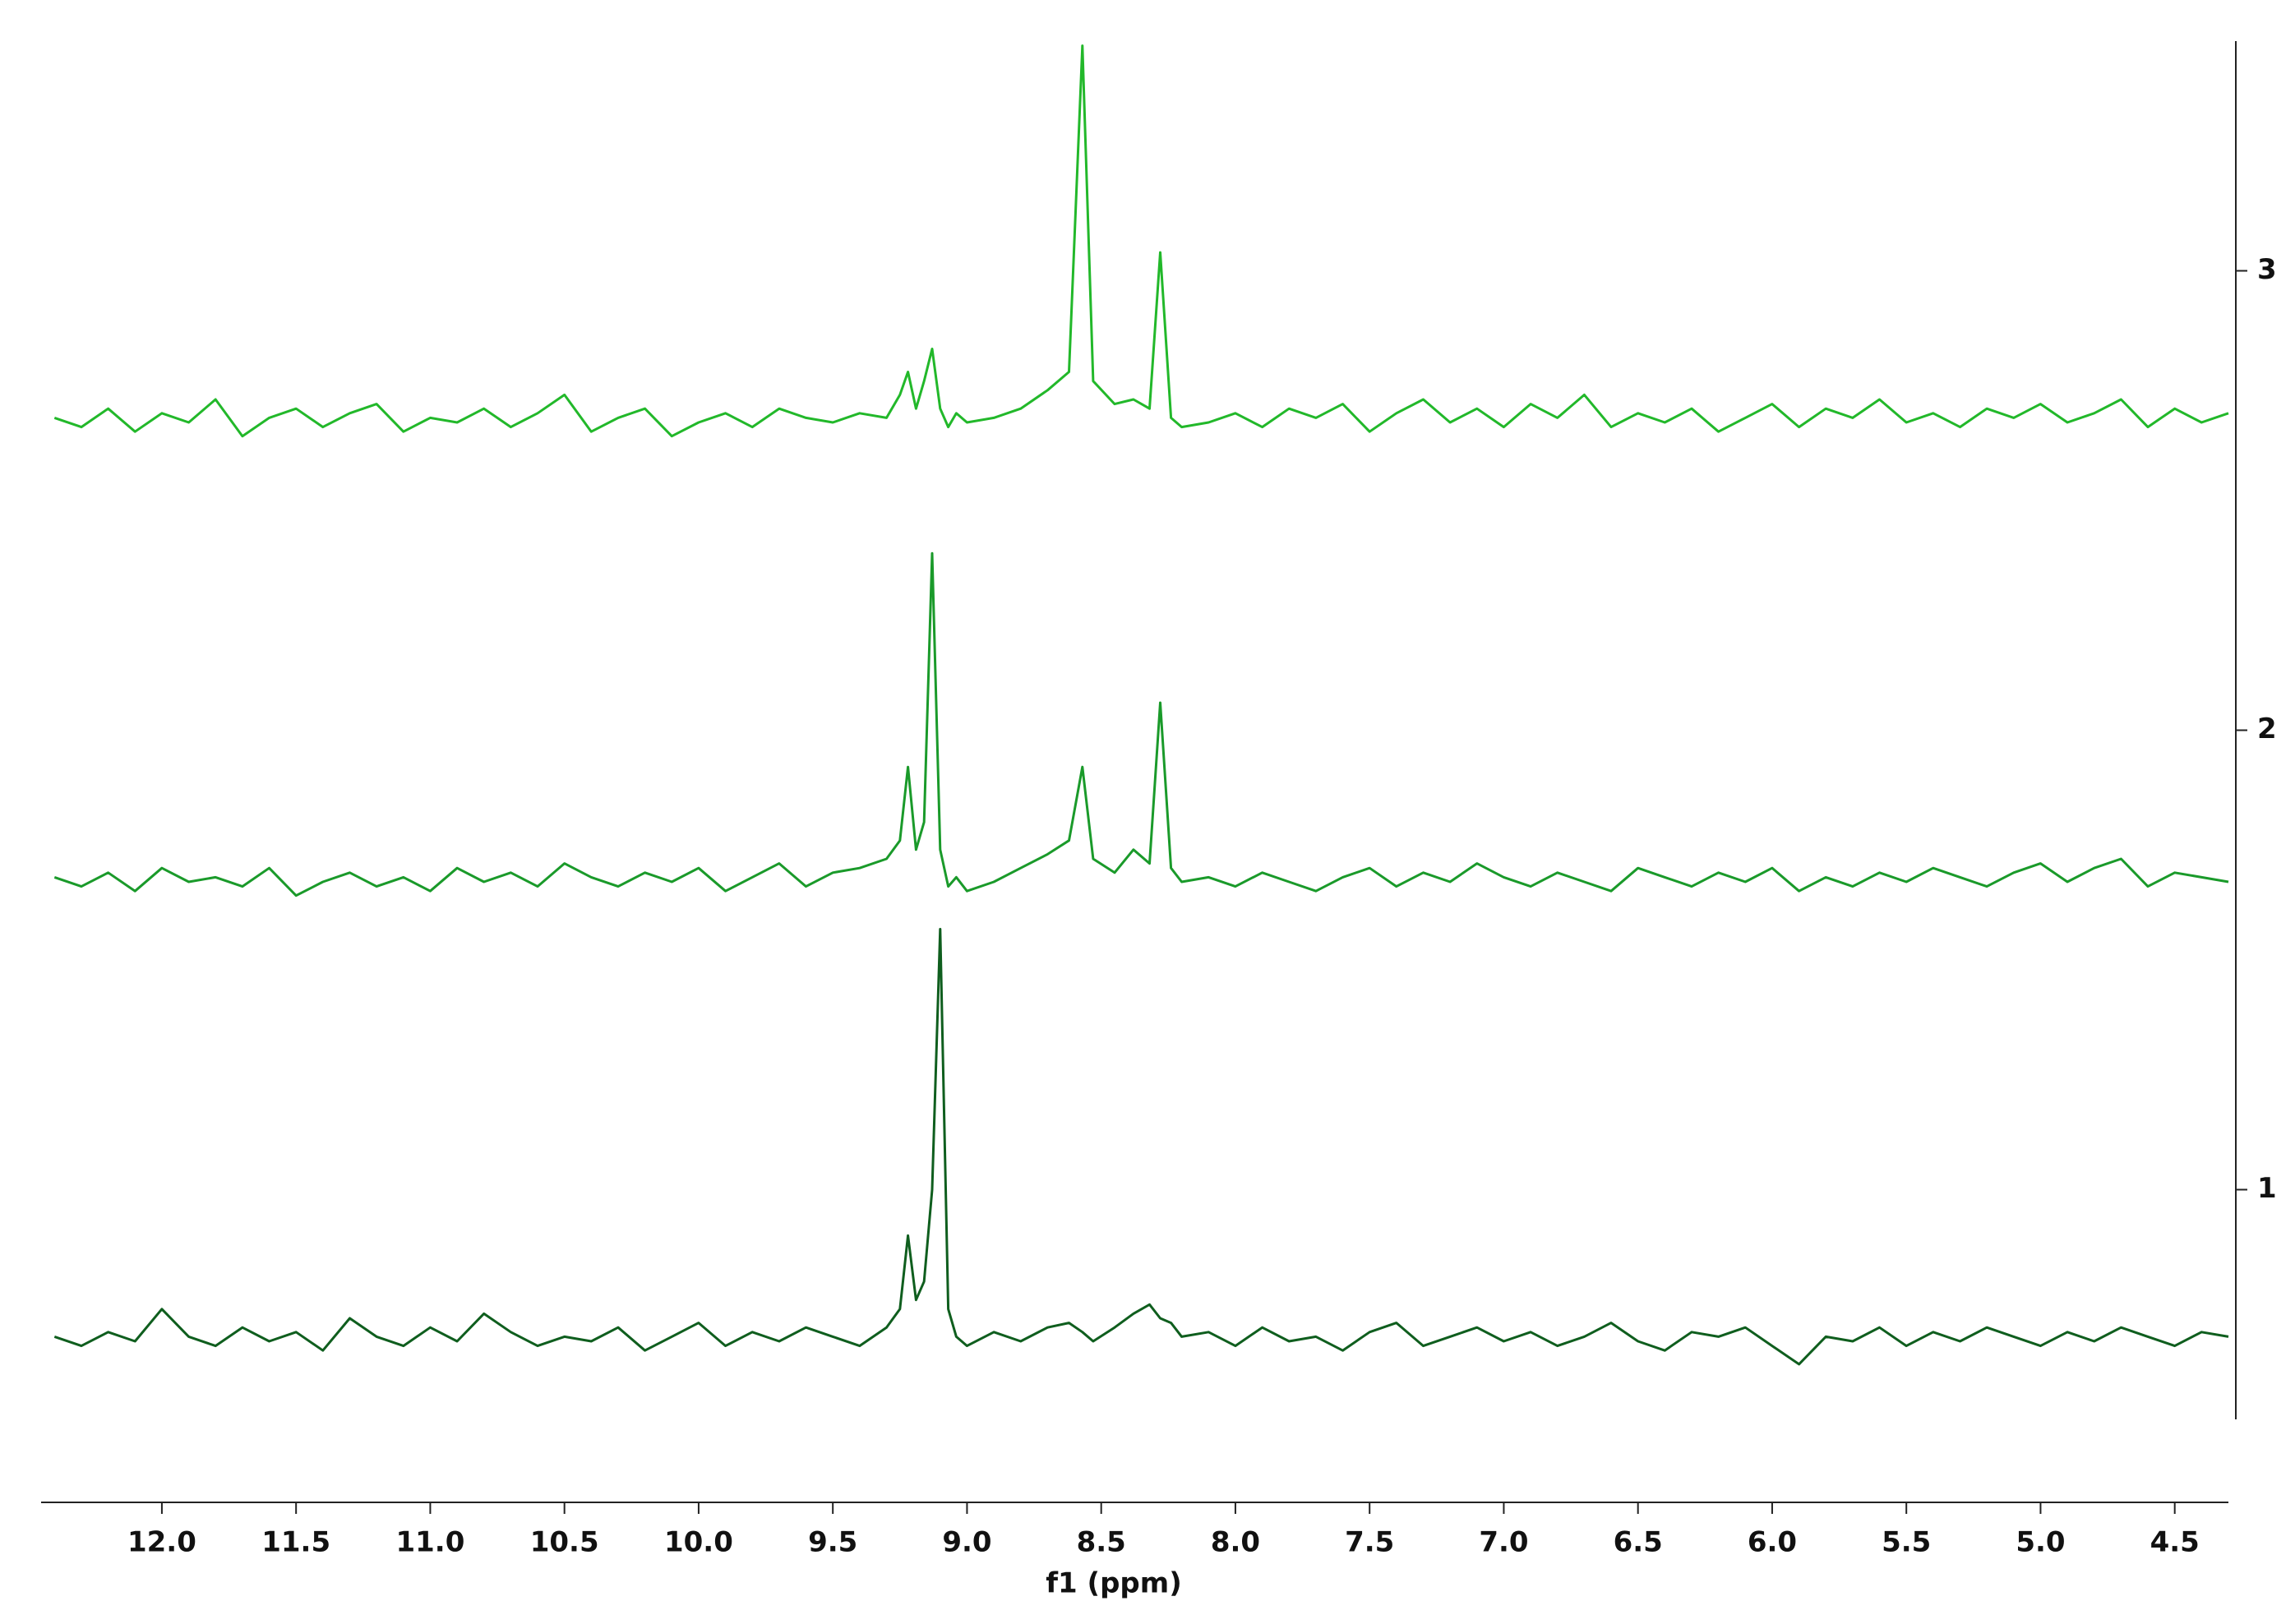 The height and width of the screenshot is (1624, 2295). I want to click on x-tick-label: 6.5, so click(1638, 1542).